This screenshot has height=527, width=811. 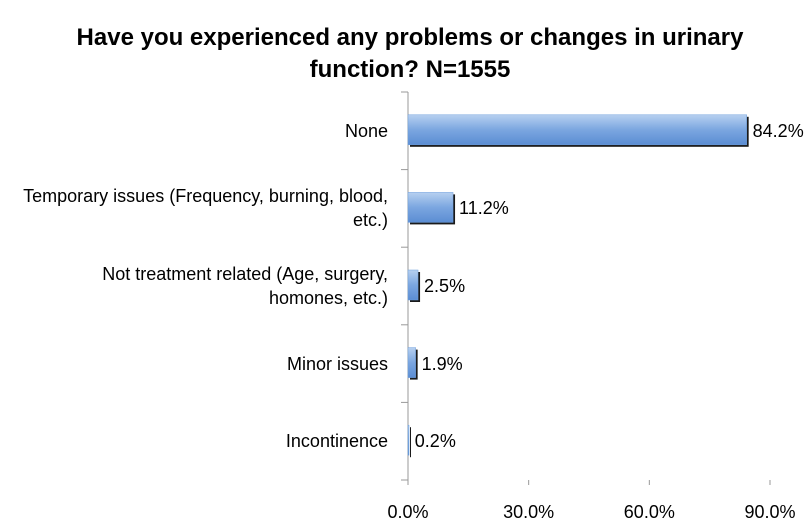 What do you see at coordinates (366, 130) in the screenshot?
I see `y-tick-label: None` at bounding box center [366, 130].